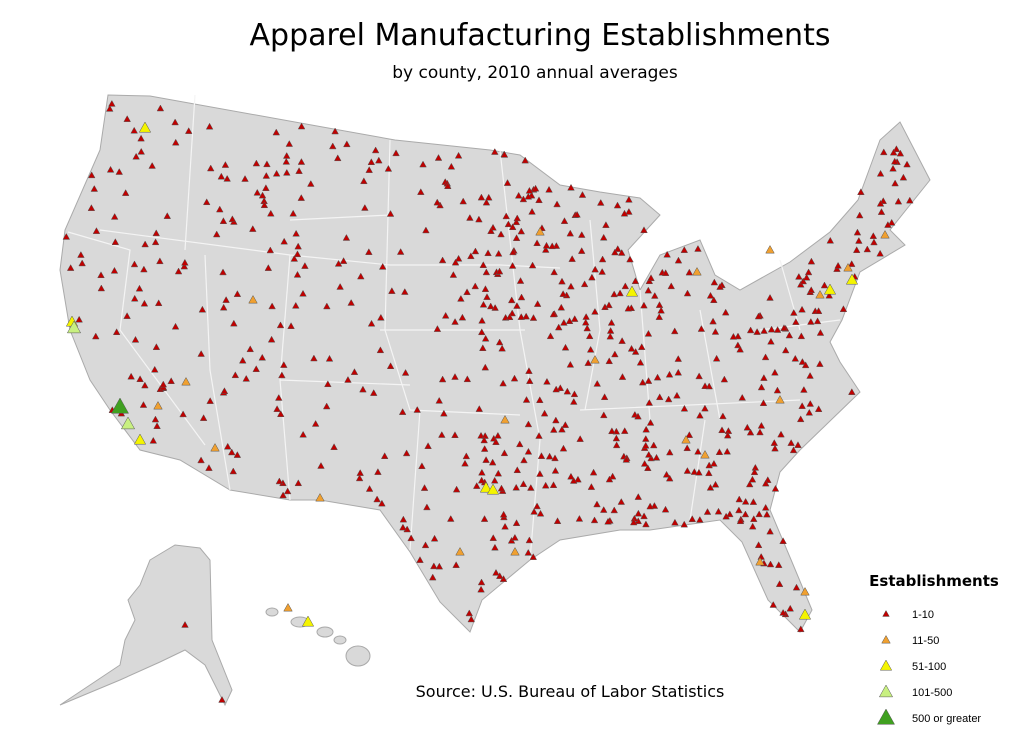 The image size is (1024, 745). I want to click on legend-label: 51-100, so click(929, 667).